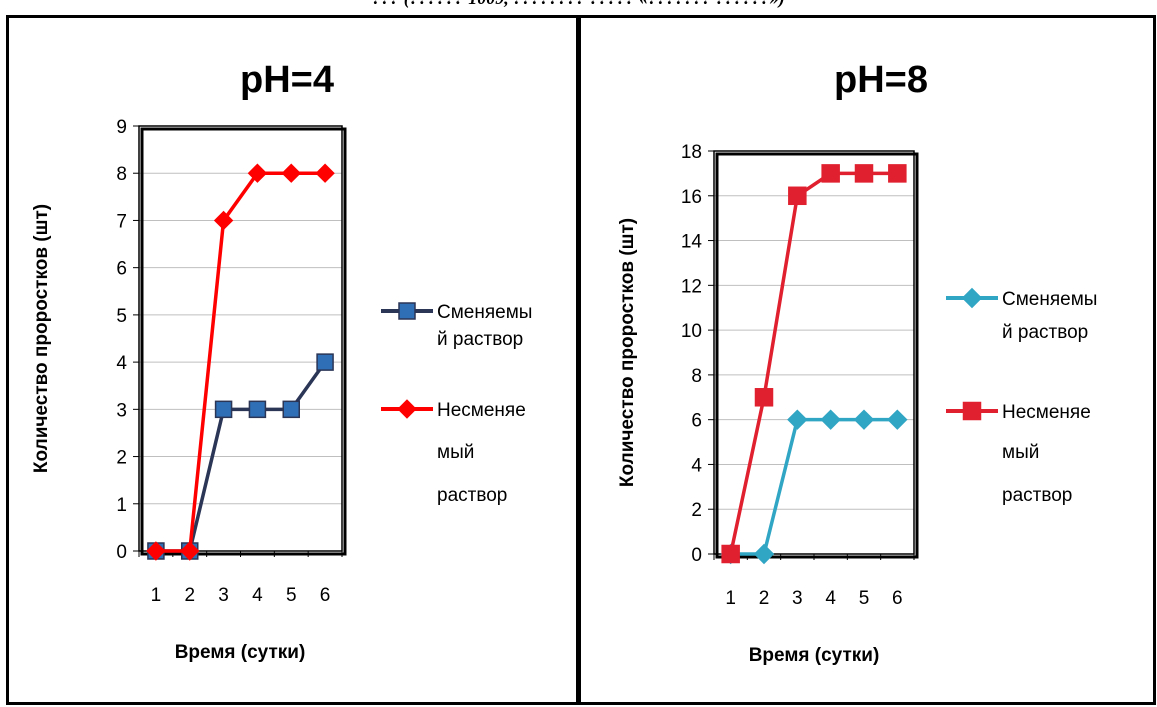 Image resolution: width=1157 pixels, height=707 pixels. What do you see at coordinates (692, 242) in the screenshot?
I see `y-tick-label: 14` at bounding box center [692, 242].